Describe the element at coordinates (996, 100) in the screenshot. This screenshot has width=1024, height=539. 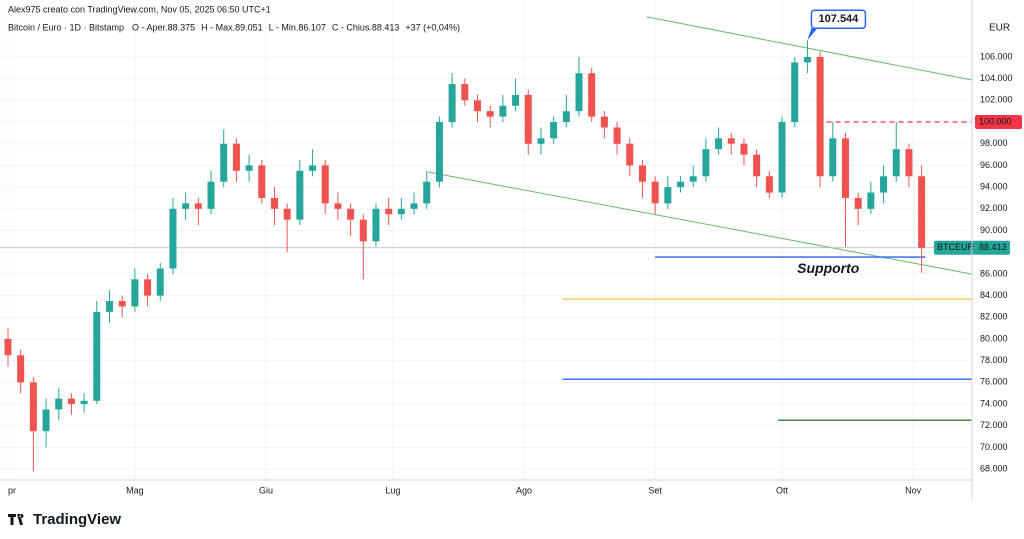
I see `y-tick-label: 102.000` at that location.